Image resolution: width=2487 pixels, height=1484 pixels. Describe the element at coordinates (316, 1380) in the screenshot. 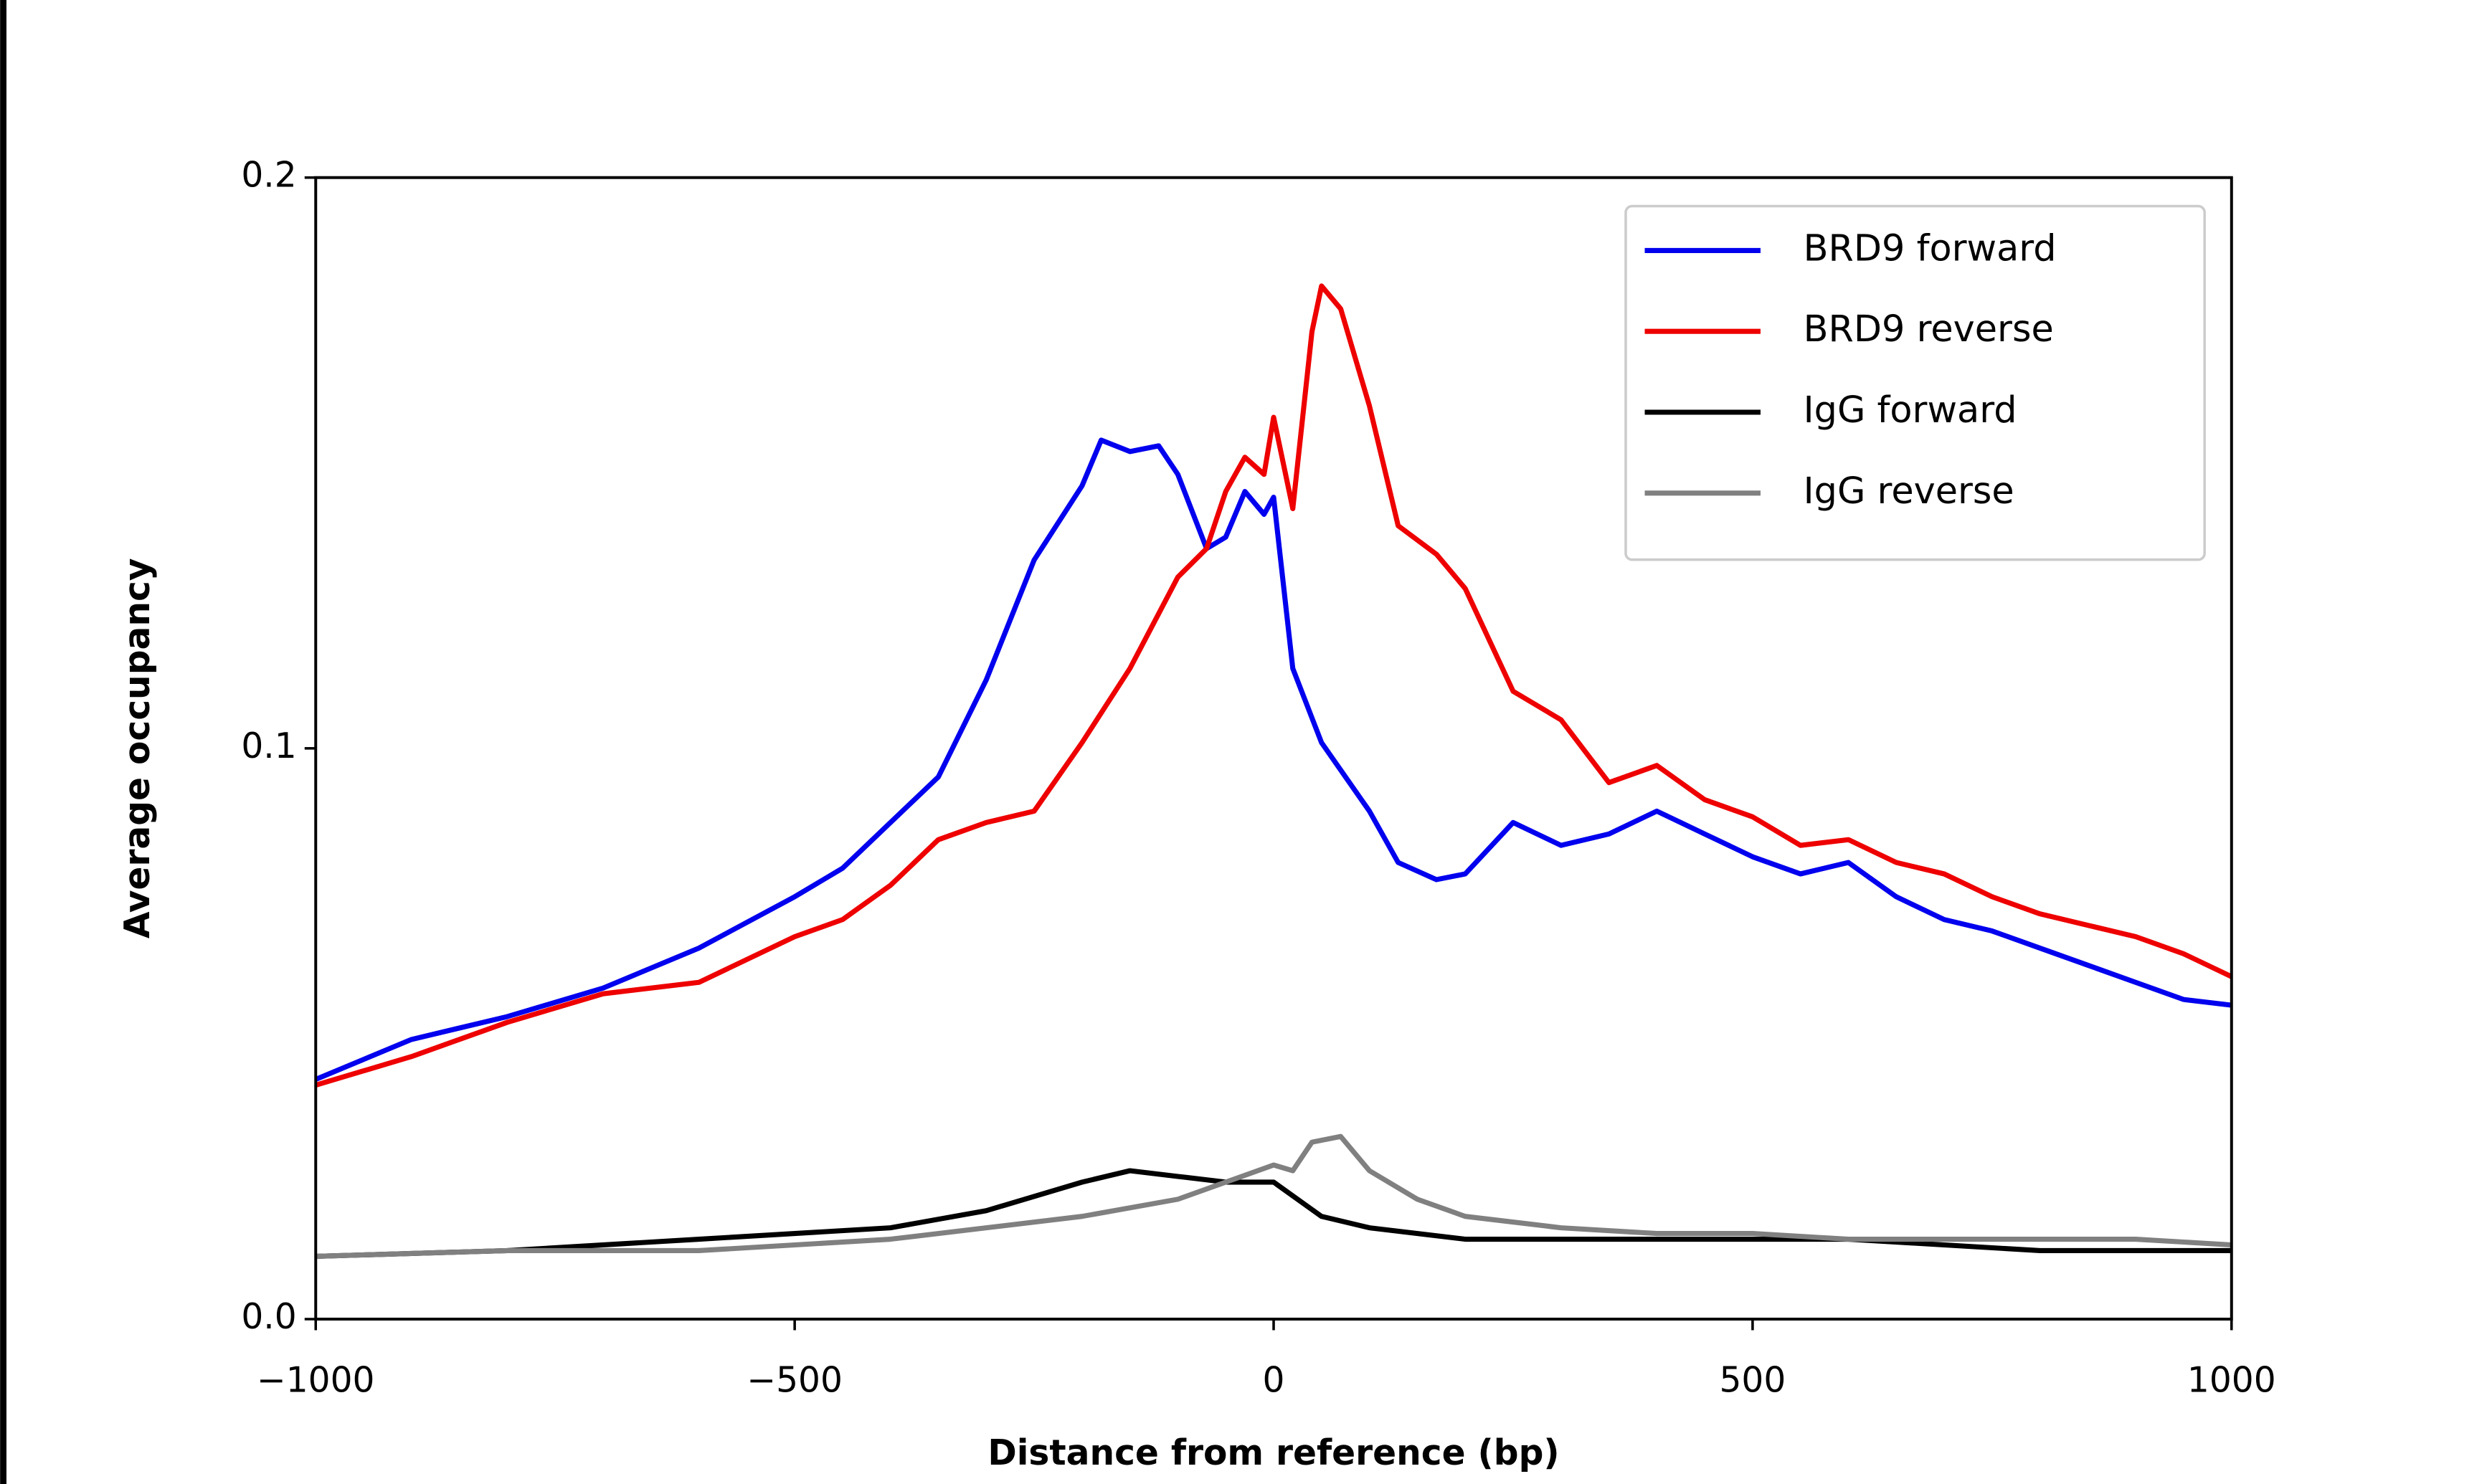

I see `x-tick-label: −1000` at that location.